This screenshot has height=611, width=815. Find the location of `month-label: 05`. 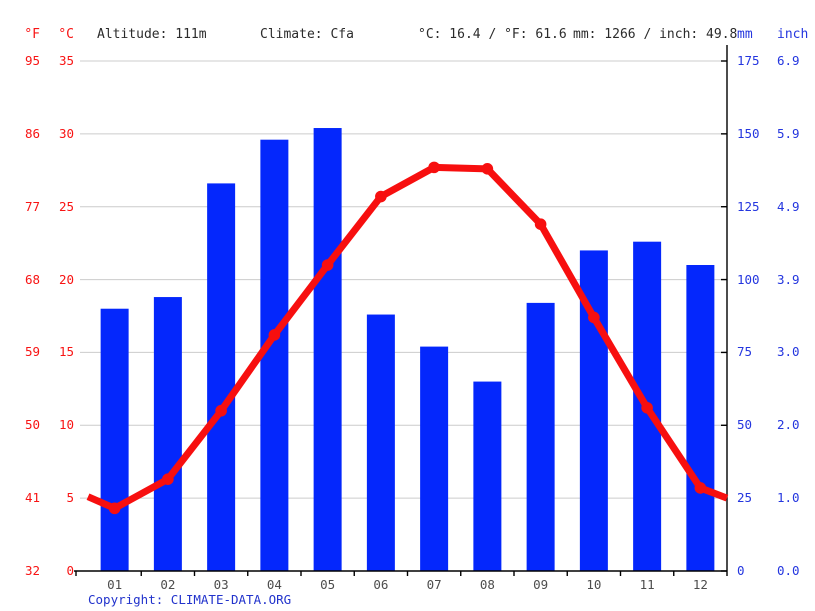

month-label: 05 is located at coordinates (328, 584).